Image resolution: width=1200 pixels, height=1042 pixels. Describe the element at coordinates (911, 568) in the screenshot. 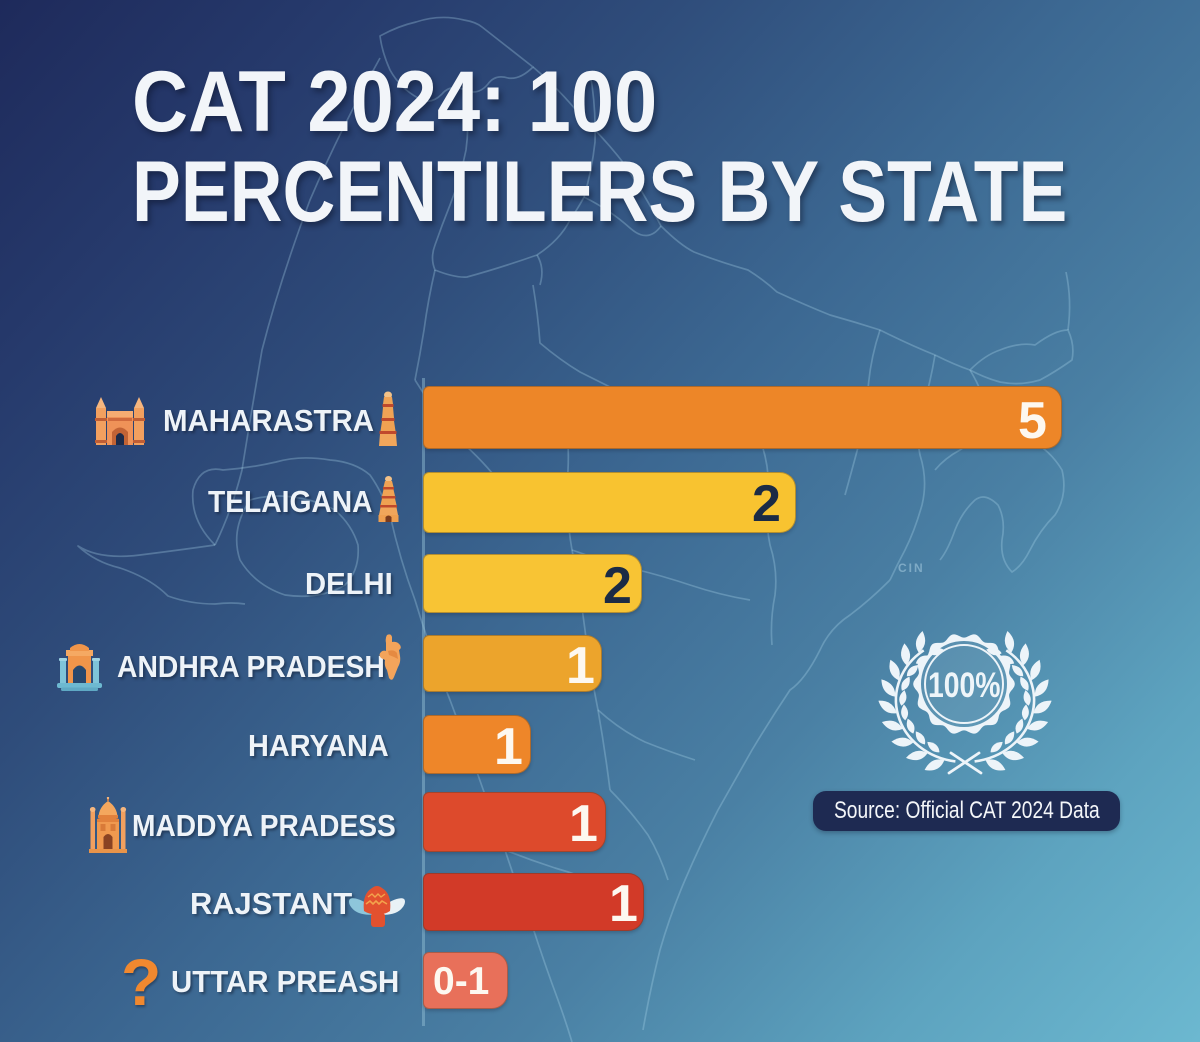

I see `svg-text: CIN` at that location.